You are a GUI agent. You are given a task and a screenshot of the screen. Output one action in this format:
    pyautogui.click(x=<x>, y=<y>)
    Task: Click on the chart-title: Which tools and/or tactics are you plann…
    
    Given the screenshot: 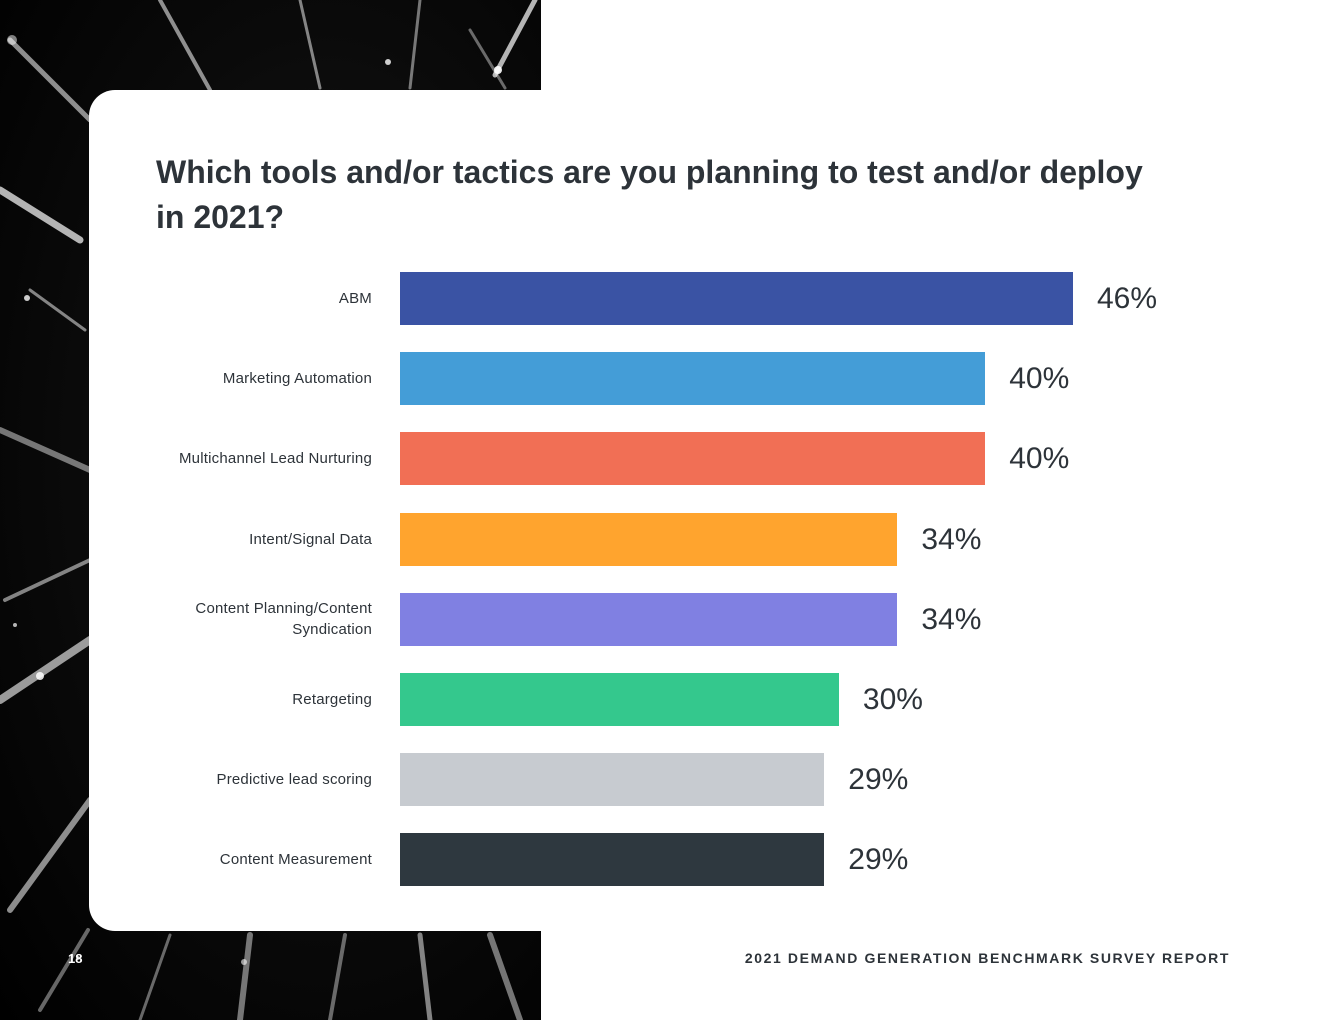 What is the action you would take?
    pyautogui.click(x=649, y=194)
    